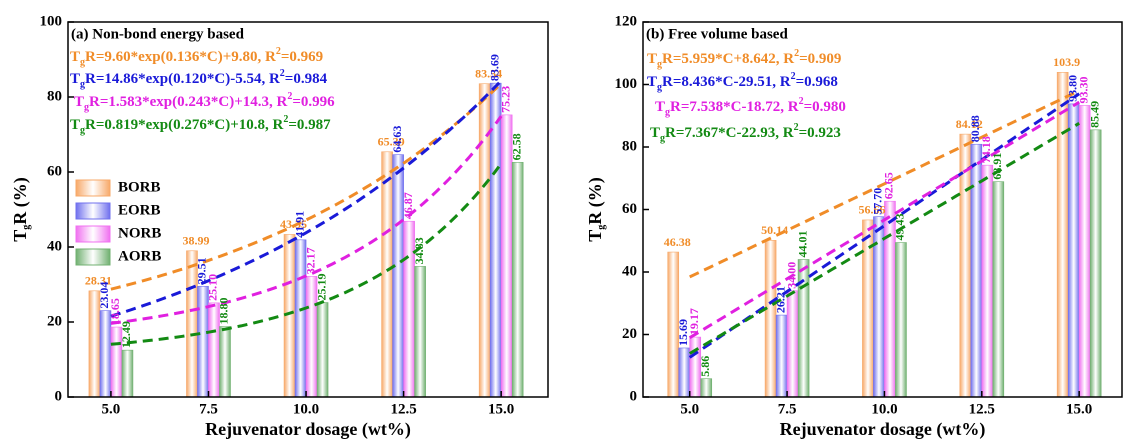 This screenshot has height=443, width=1134. What do you see at coordinates (51, 21) in the screenshot?
I see `y-tick-label: 100` at bounding box center [51, 21].